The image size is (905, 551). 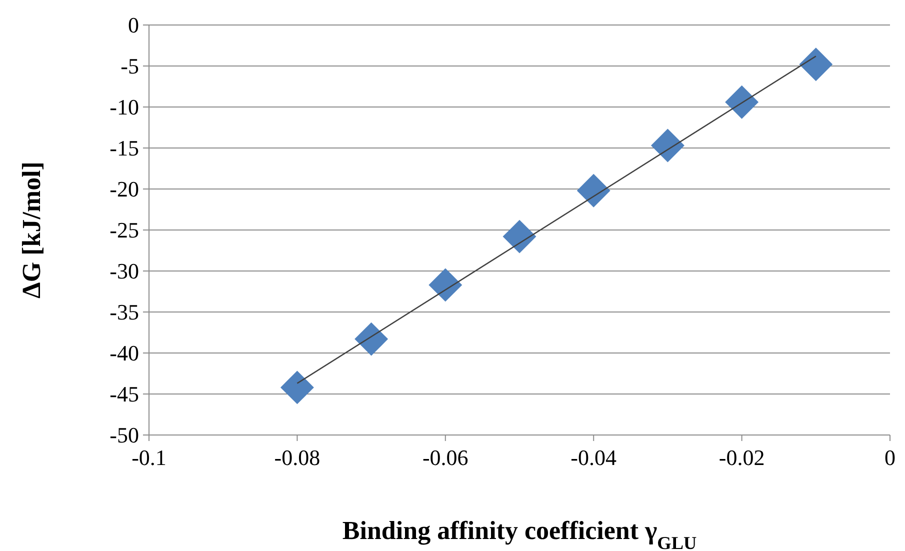 I want to click on x-tick-label: -0.1, so click(x=149, y=457).